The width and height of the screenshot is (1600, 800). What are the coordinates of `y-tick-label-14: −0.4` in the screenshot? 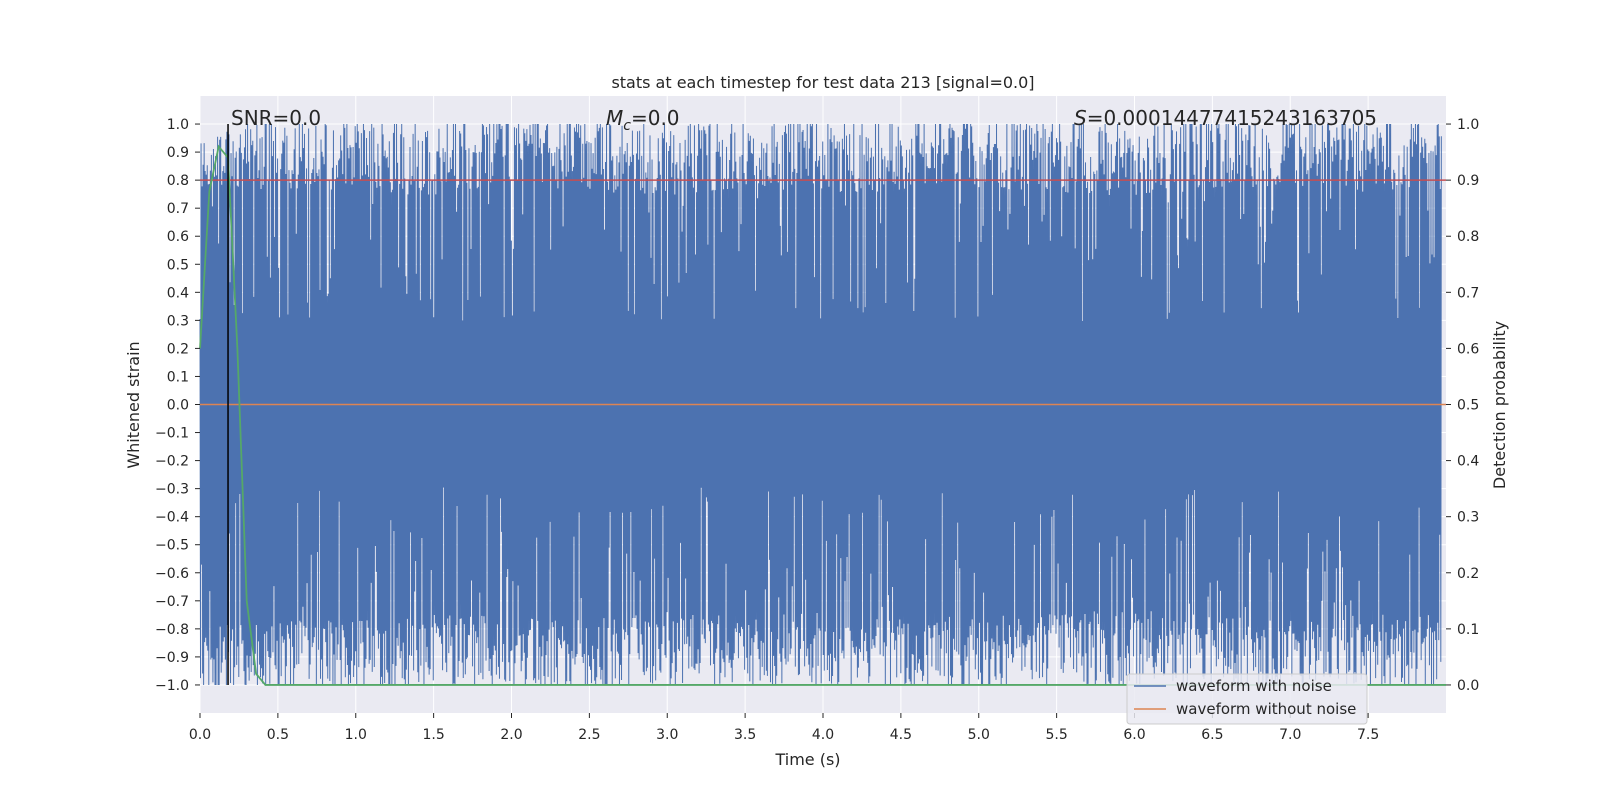 It's located at (172, 518).